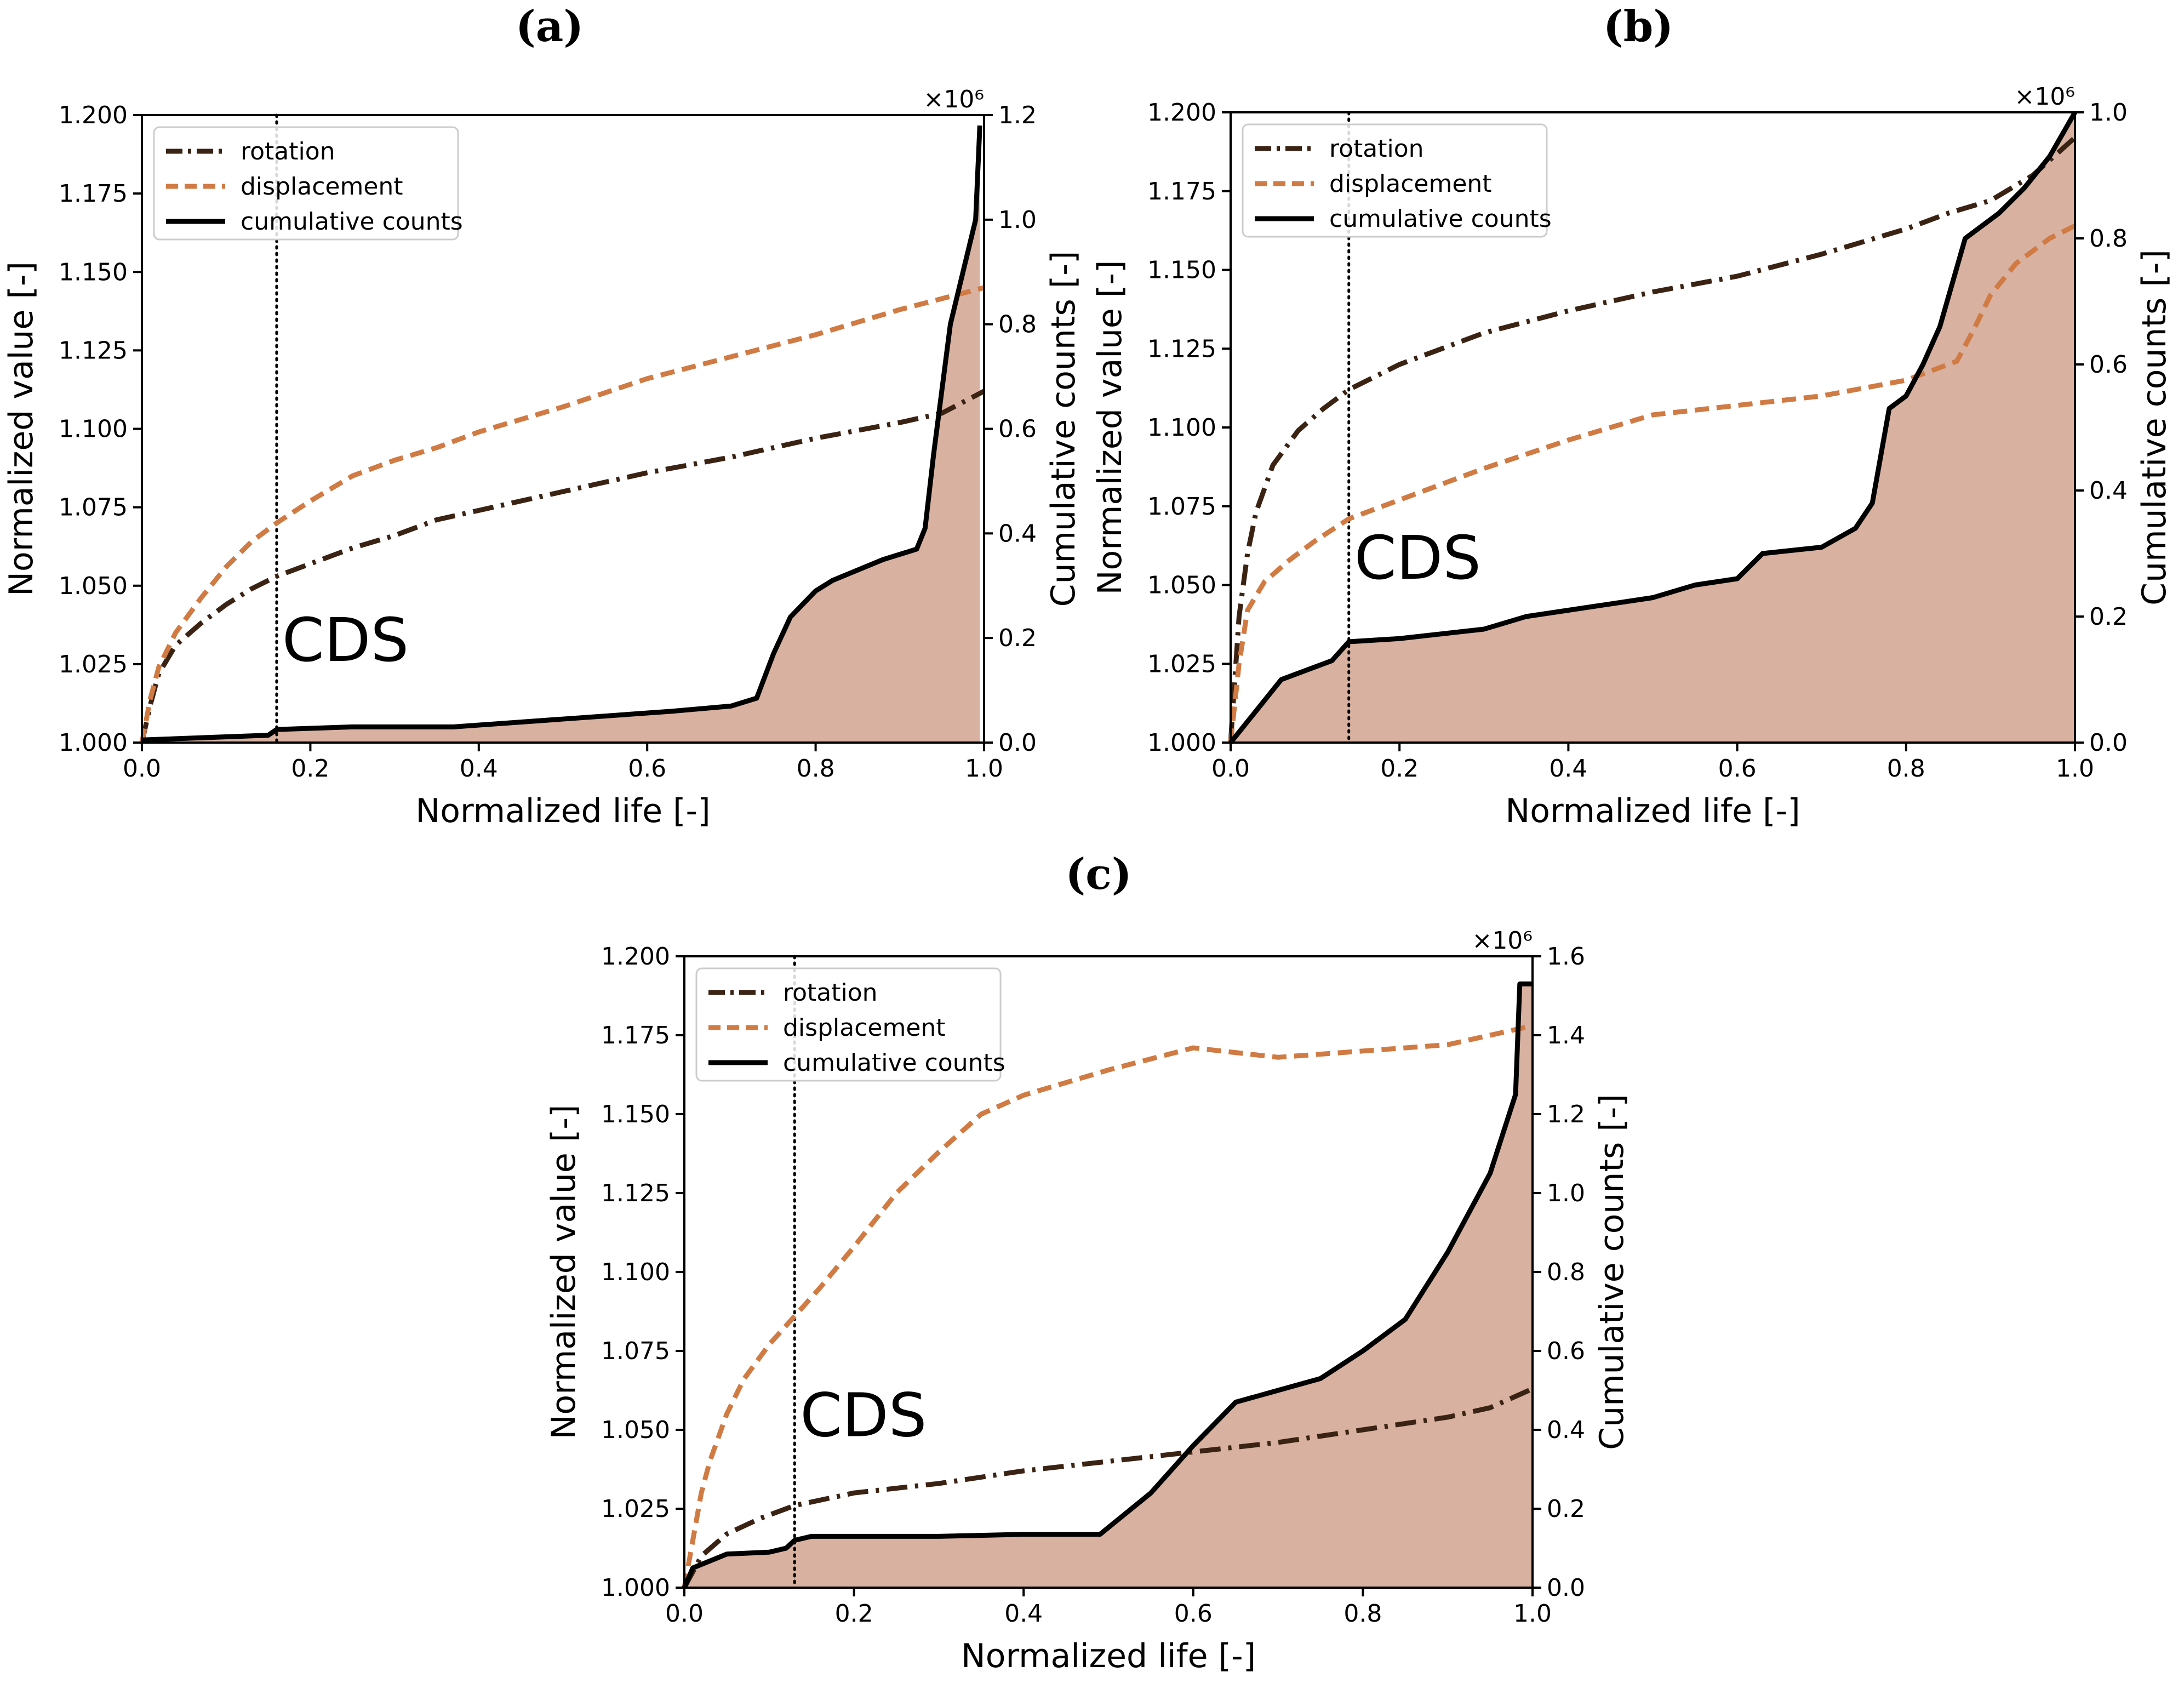  What do you see at coordinates (550, 27) in the screenshot?
I see `panel-label: (a)` at bounding box center [550, 27].